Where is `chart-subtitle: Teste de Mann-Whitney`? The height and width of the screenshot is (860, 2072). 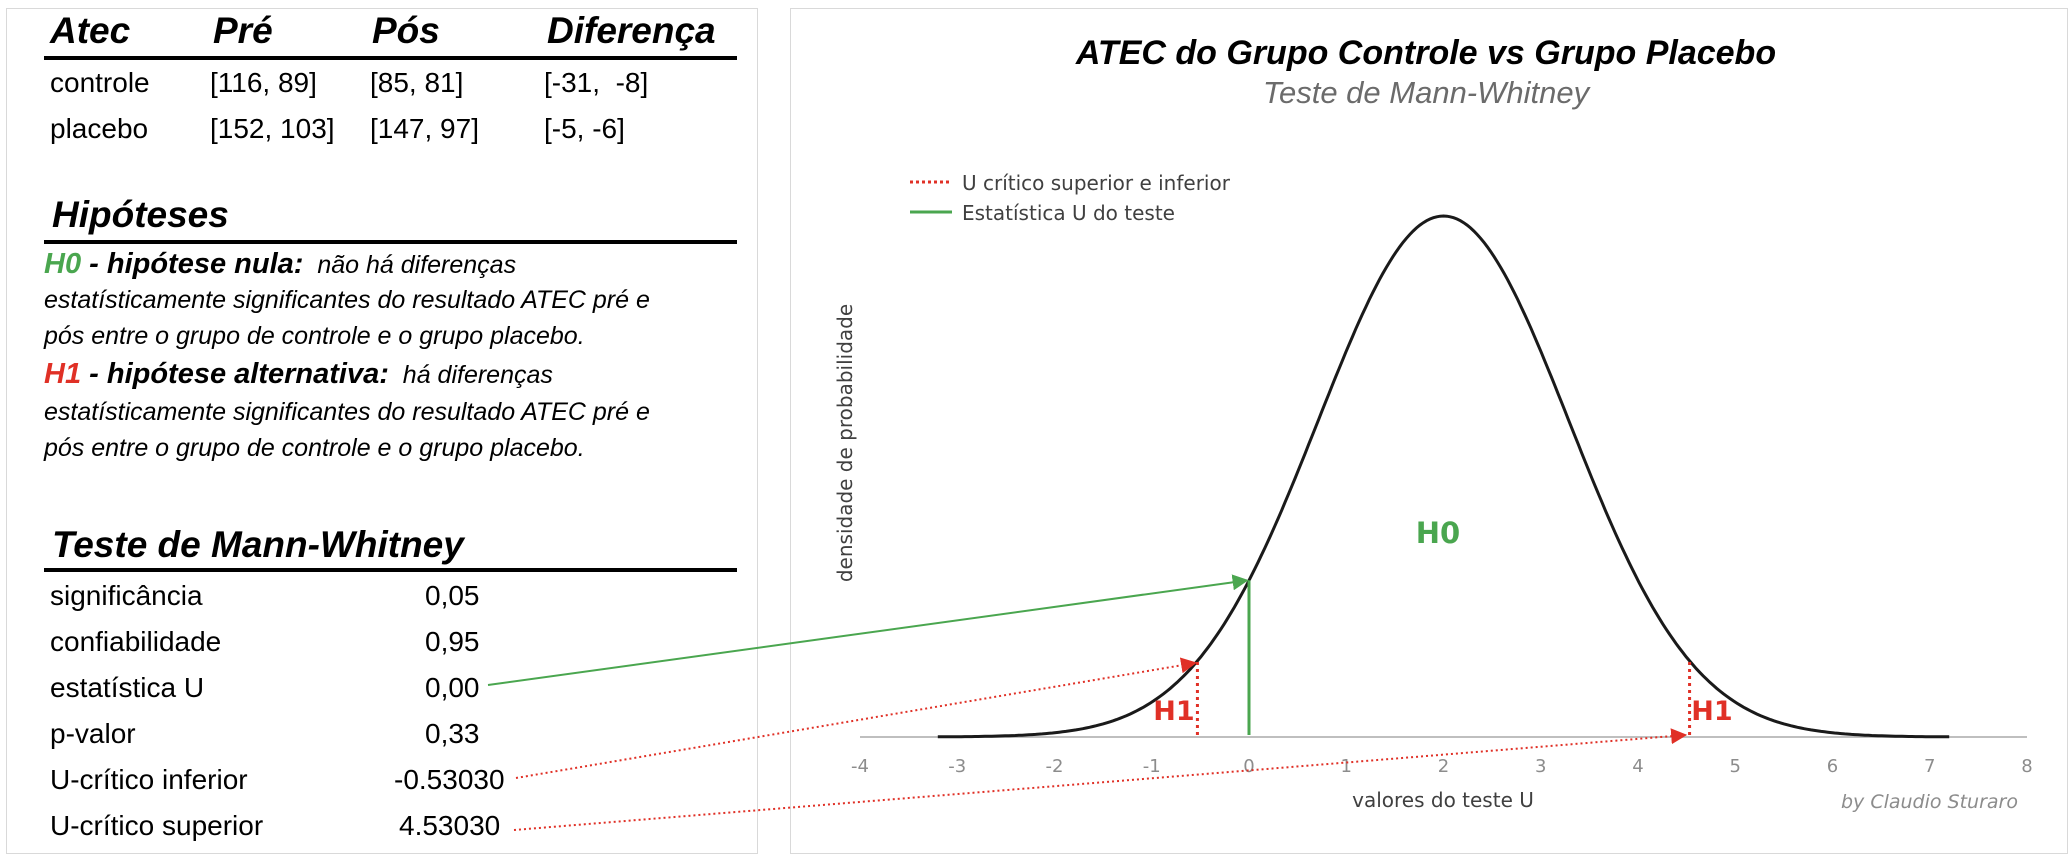 chart-subtitle: Teste de Mann-Whitney is located at coordinates (1427, 92).